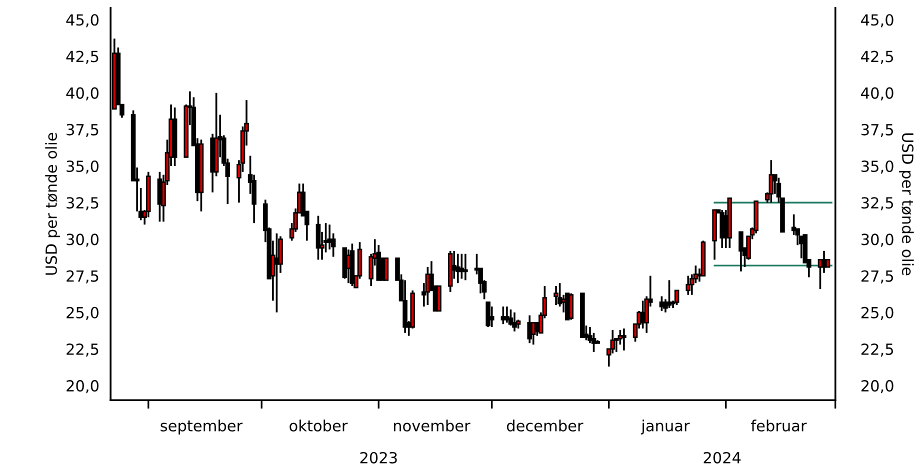  Describe the element at coordinates (82, 350) in the screenshot. I see `y-tick-label: 22,5` at that location.